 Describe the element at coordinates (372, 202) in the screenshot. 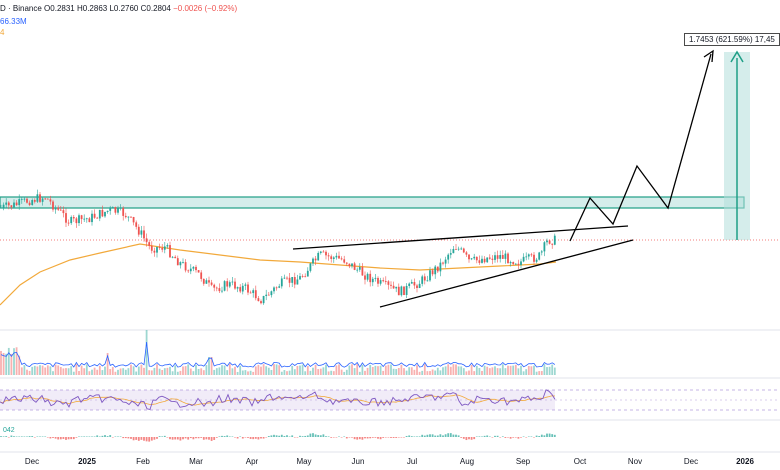

I see `resistance-zone` at that location.